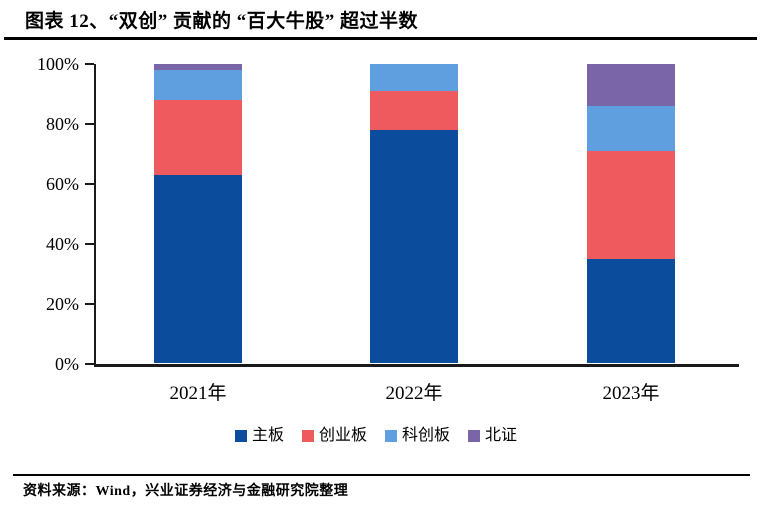 Image resolution: width=768 pixels, height=520 pixels. What do you see at coordinates (62, 183) in the screenshot?
I see `y-tick-label: 60%` at bounding box center [62, 183].